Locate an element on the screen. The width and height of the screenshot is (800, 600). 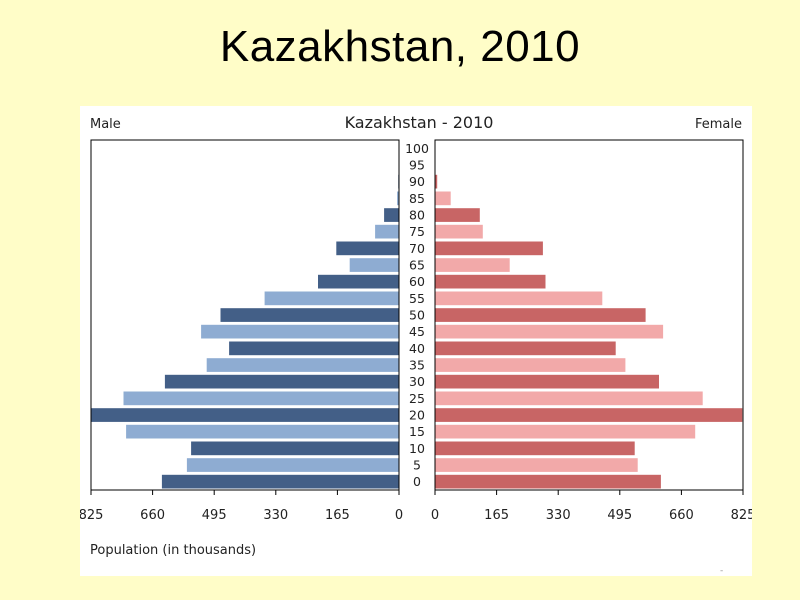
male-x-tick-label: 330 is located at coordinates (275, 515).